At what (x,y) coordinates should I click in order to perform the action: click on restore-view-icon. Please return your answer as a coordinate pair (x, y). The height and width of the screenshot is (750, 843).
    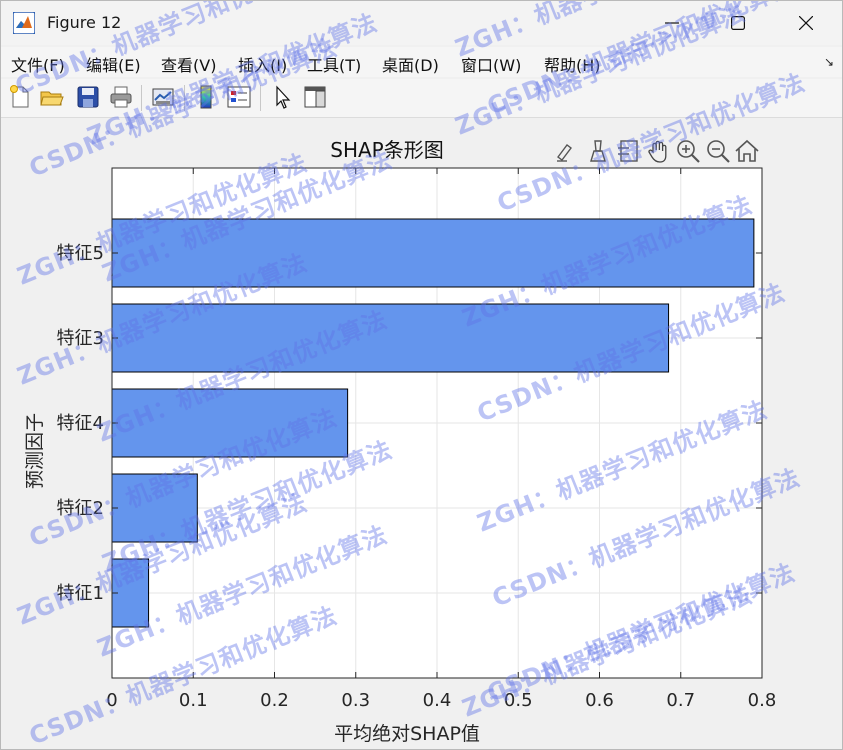
    Looking at the image, I should click on (629, 151).